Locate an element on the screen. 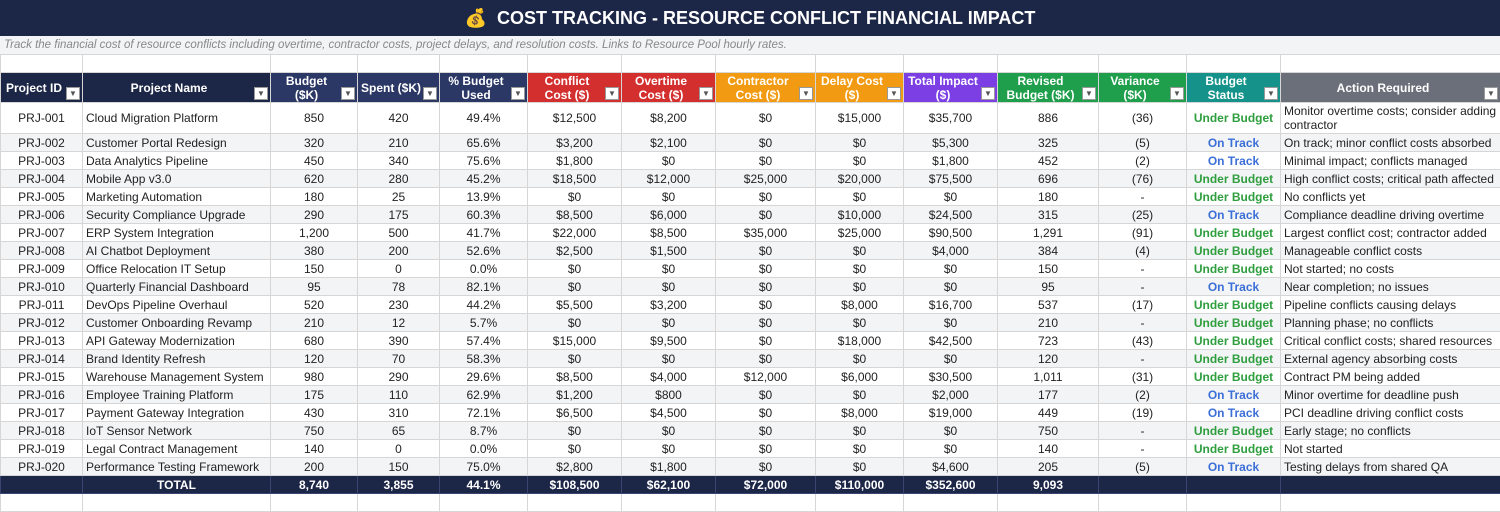 The image size is (1500, 512). project-name-cell: Performance Testing Framework is located at coordinates (177, 467).